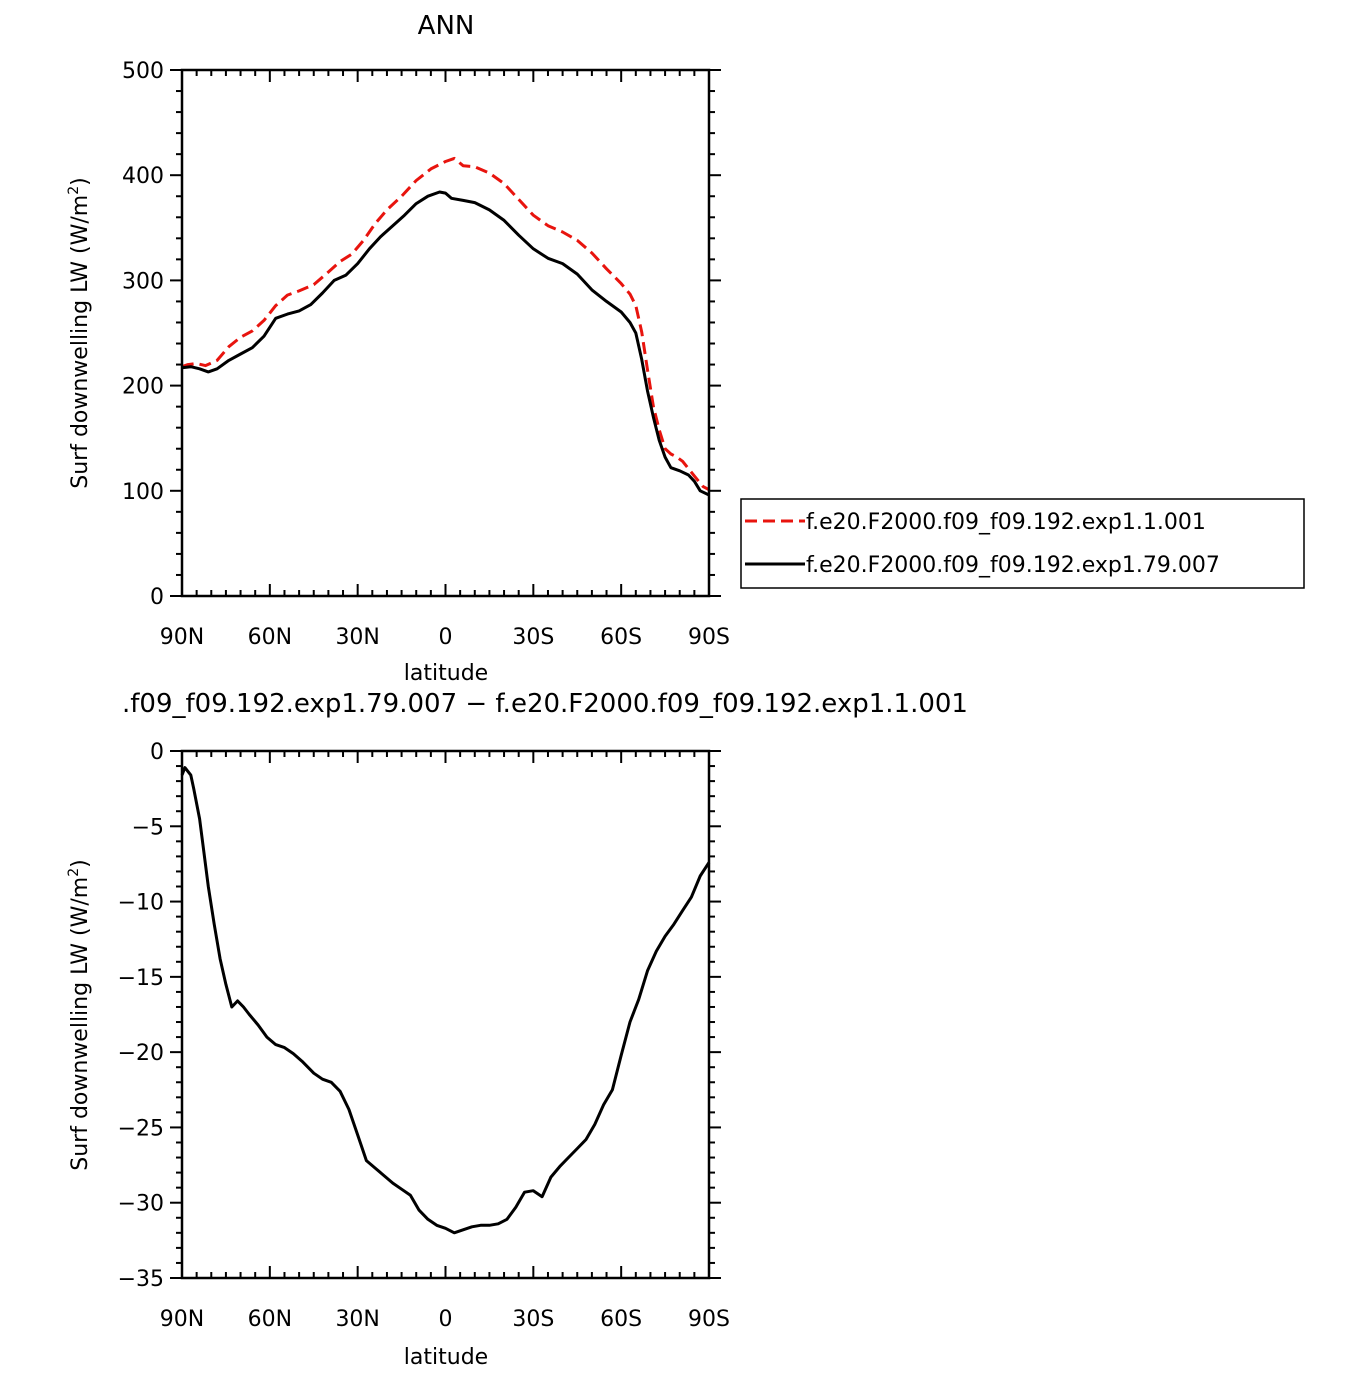  I want to click on top-y-tick-label: 0, so click(157, 597).